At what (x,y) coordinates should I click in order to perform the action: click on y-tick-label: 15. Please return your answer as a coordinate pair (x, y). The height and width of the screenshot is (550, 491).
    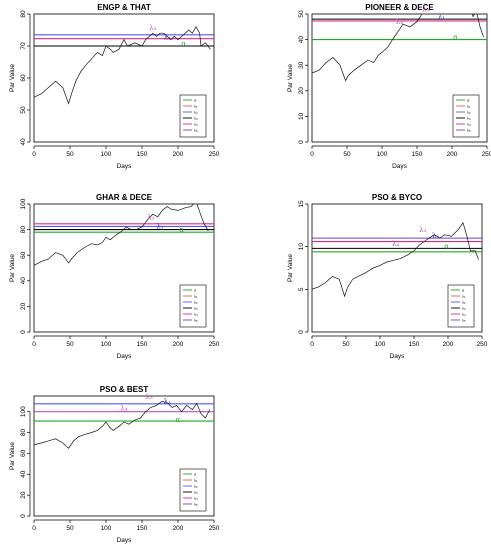
    Looking at the image, I should click on (301, 204).